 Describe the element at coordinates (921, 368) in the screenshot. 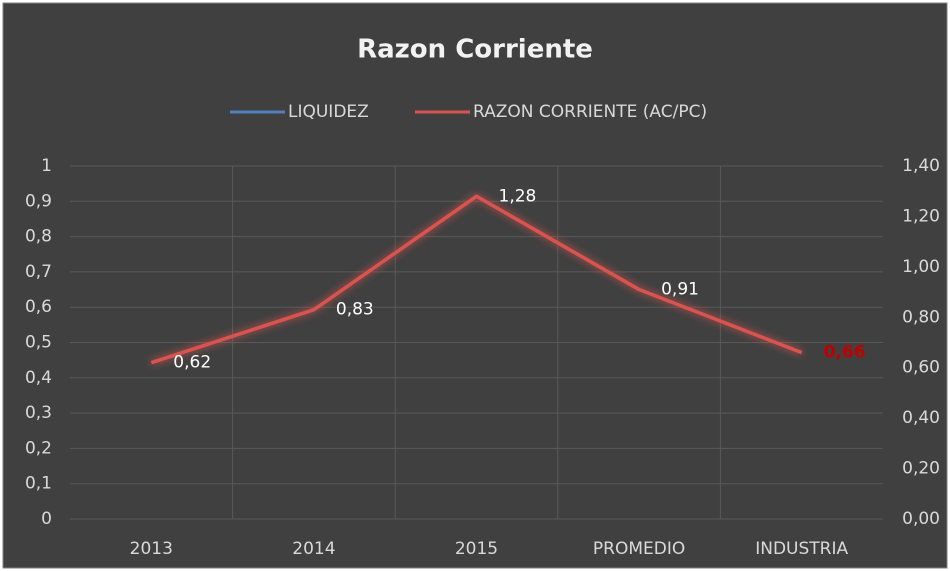

I see `y2-tick-label: 0,60` at that location.